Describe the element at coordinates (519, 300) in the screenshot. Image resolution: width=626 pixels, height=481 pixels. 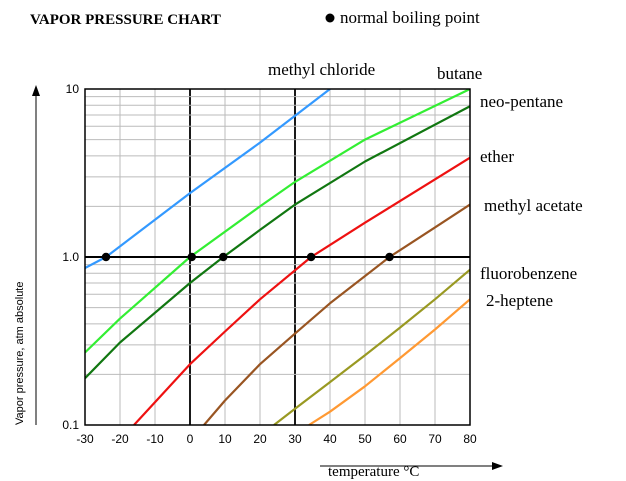
I see `series-label-2-heptene: 2-heptene` at that location.